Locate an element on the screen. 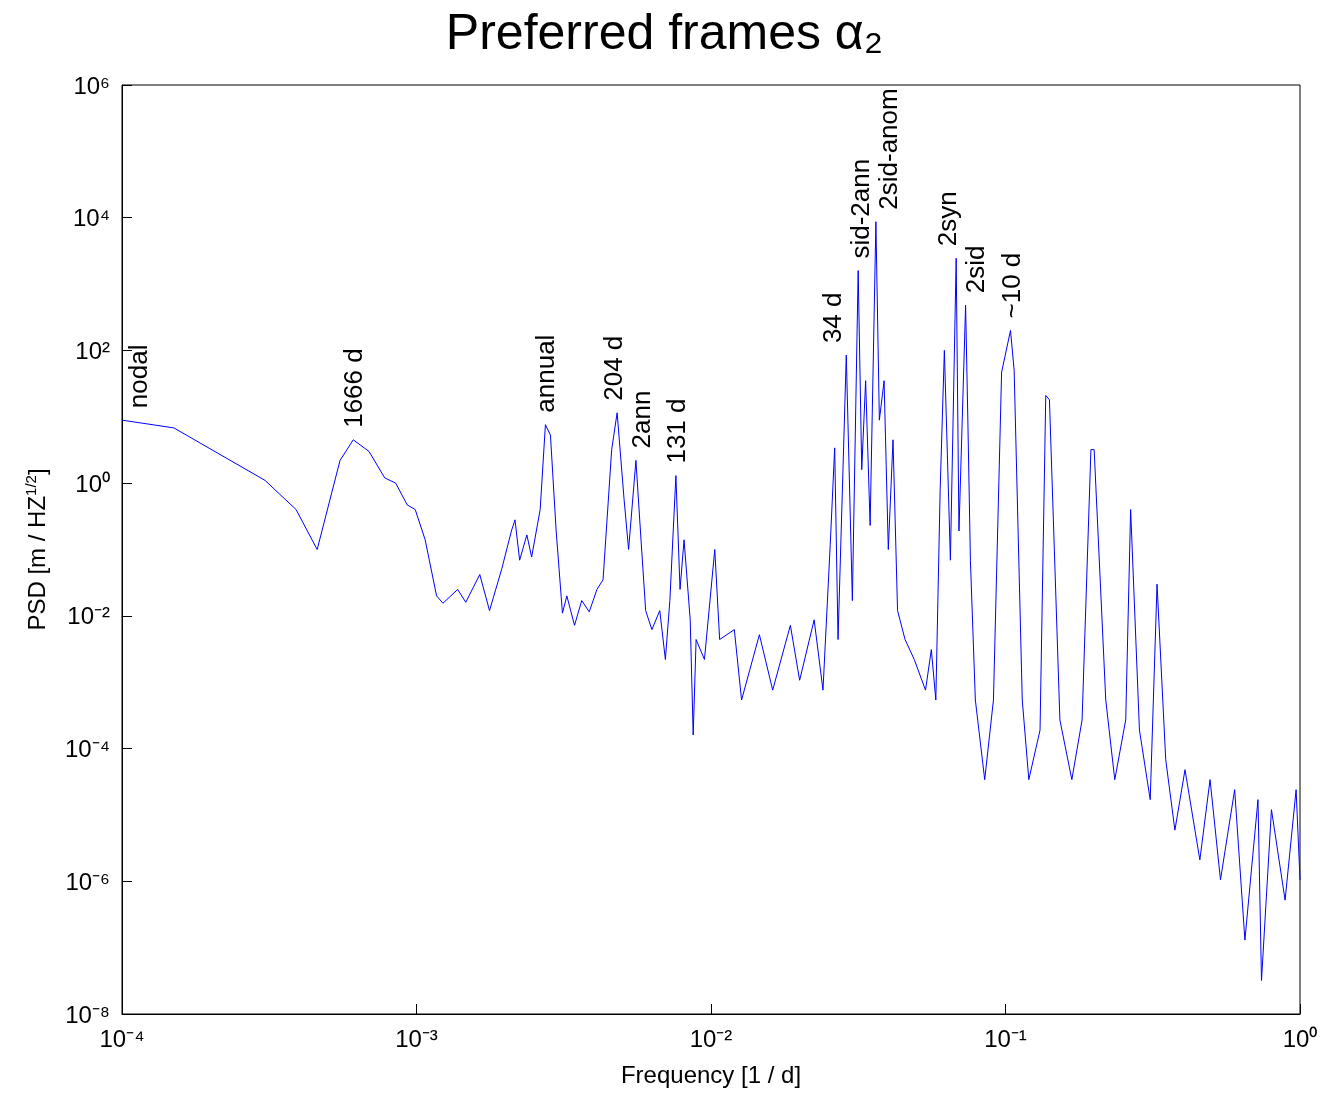 This screenshot has height=1112, width=1329. annotation: annual is located at coordinates (545, 373).